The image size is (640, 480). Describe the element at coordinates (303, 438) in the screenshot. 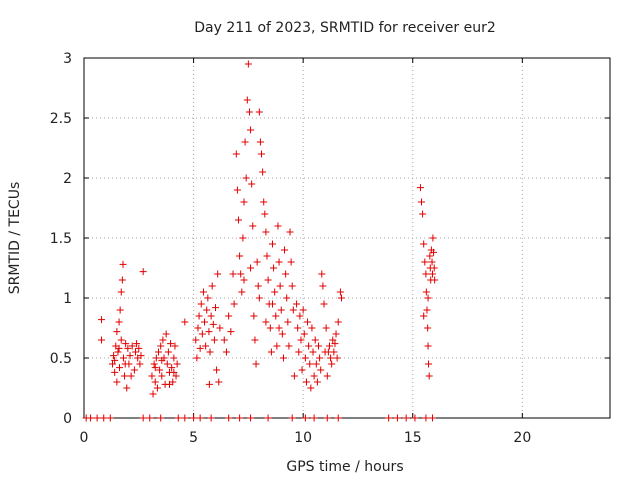

I see `x-tick-label: 10` at that location.